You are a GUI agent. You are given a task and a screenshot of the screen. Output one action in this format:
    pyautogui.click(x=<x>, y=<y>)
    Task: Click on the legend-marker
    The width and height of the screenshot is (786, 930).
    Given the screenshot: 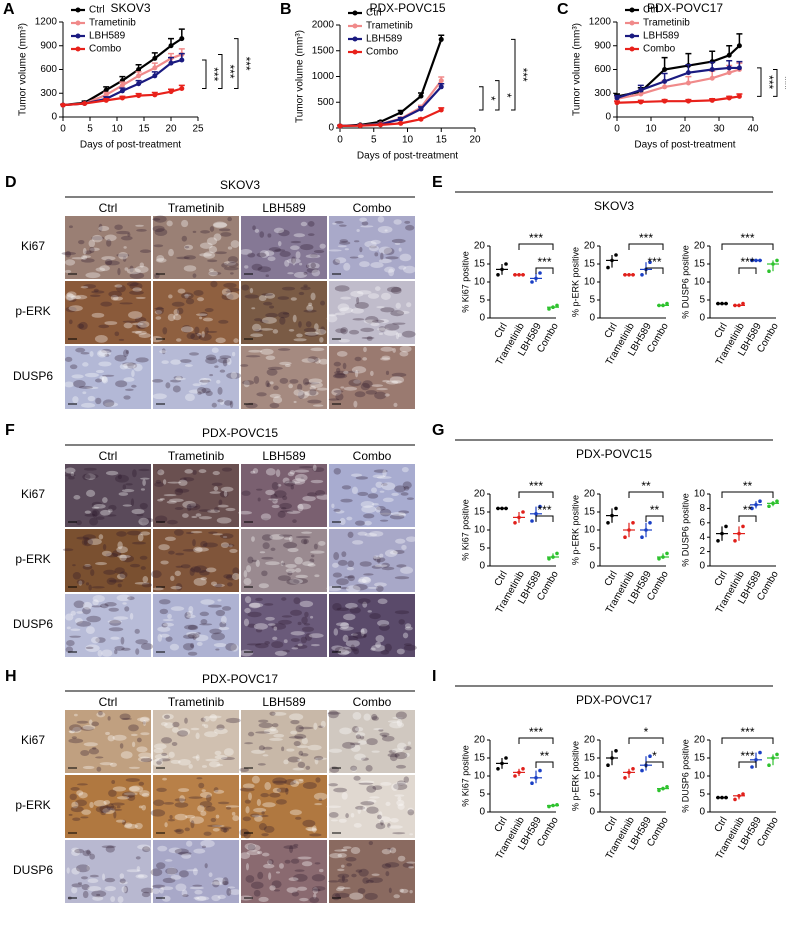 What is the action you would take?
    pyautogui.click(x=78, y=23)
    